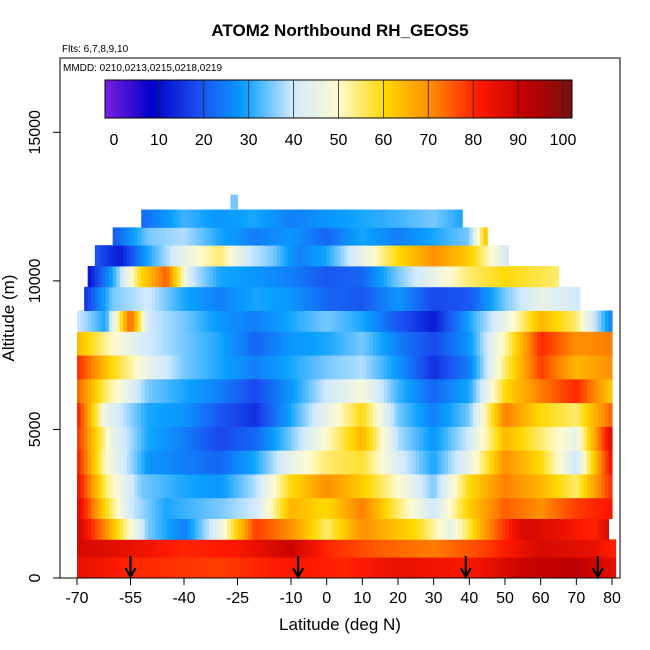 This screenshot has height=650, width=650. What do you see at coordinates (340, 624) in the screenshot?
I see `x-axis-label: Latitude (deg N)` at bounding box center [340, 624].